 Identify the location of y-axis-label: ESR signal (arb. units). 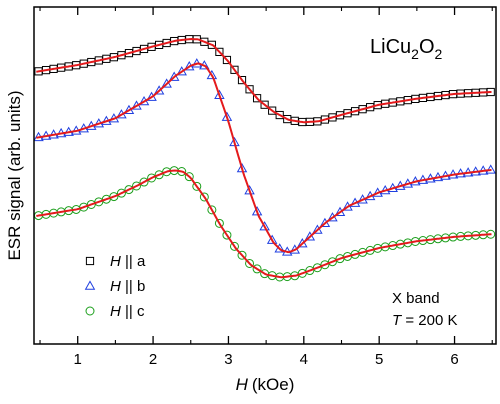
(14, 175).